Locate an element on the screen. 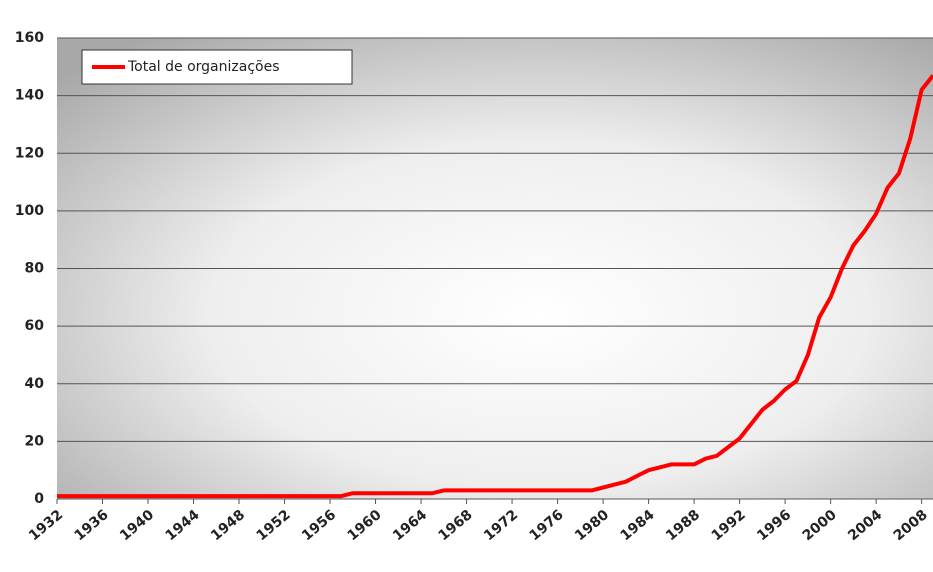 This screenshot has height=572, width=933. x-tick-label: 1940 is located at coordinates (137, 525).